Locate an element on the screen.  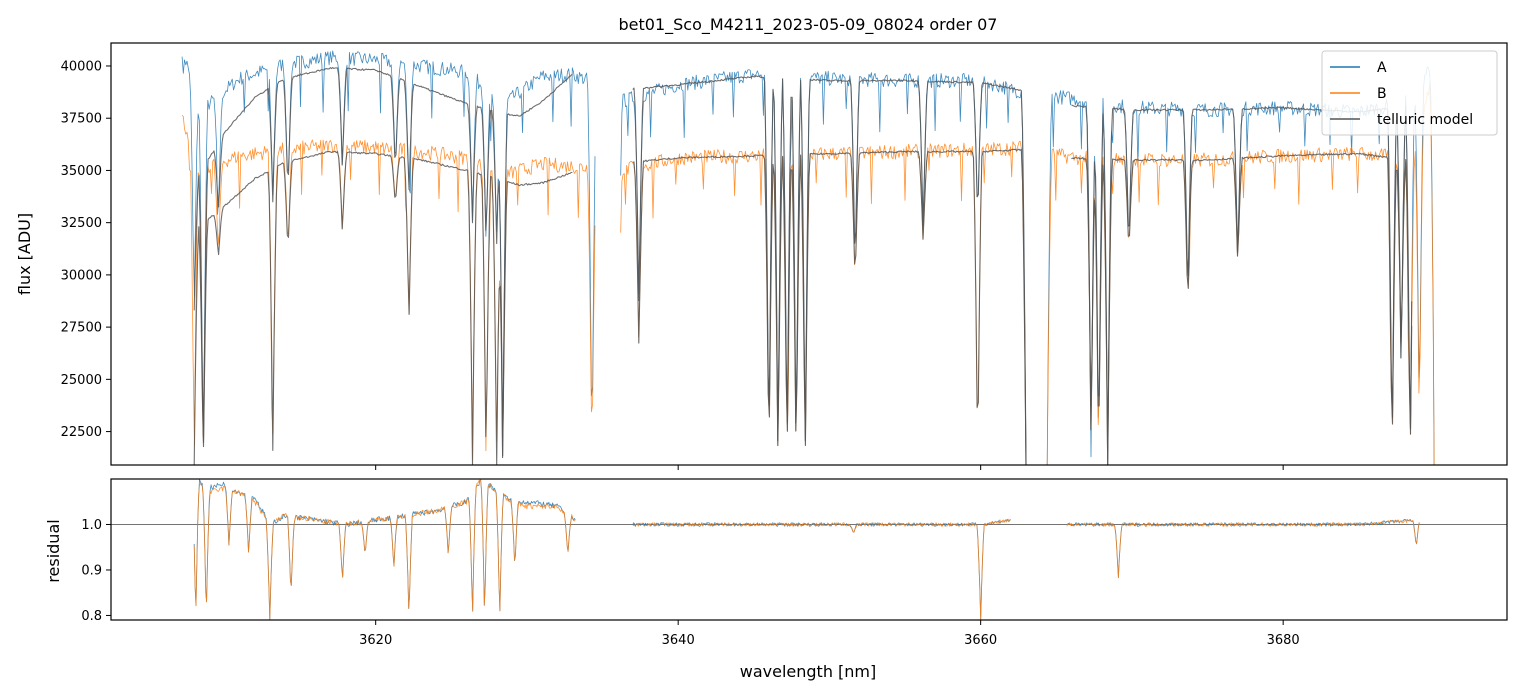
y-axis-label-residual: residual is located at coordinates (53, 550).